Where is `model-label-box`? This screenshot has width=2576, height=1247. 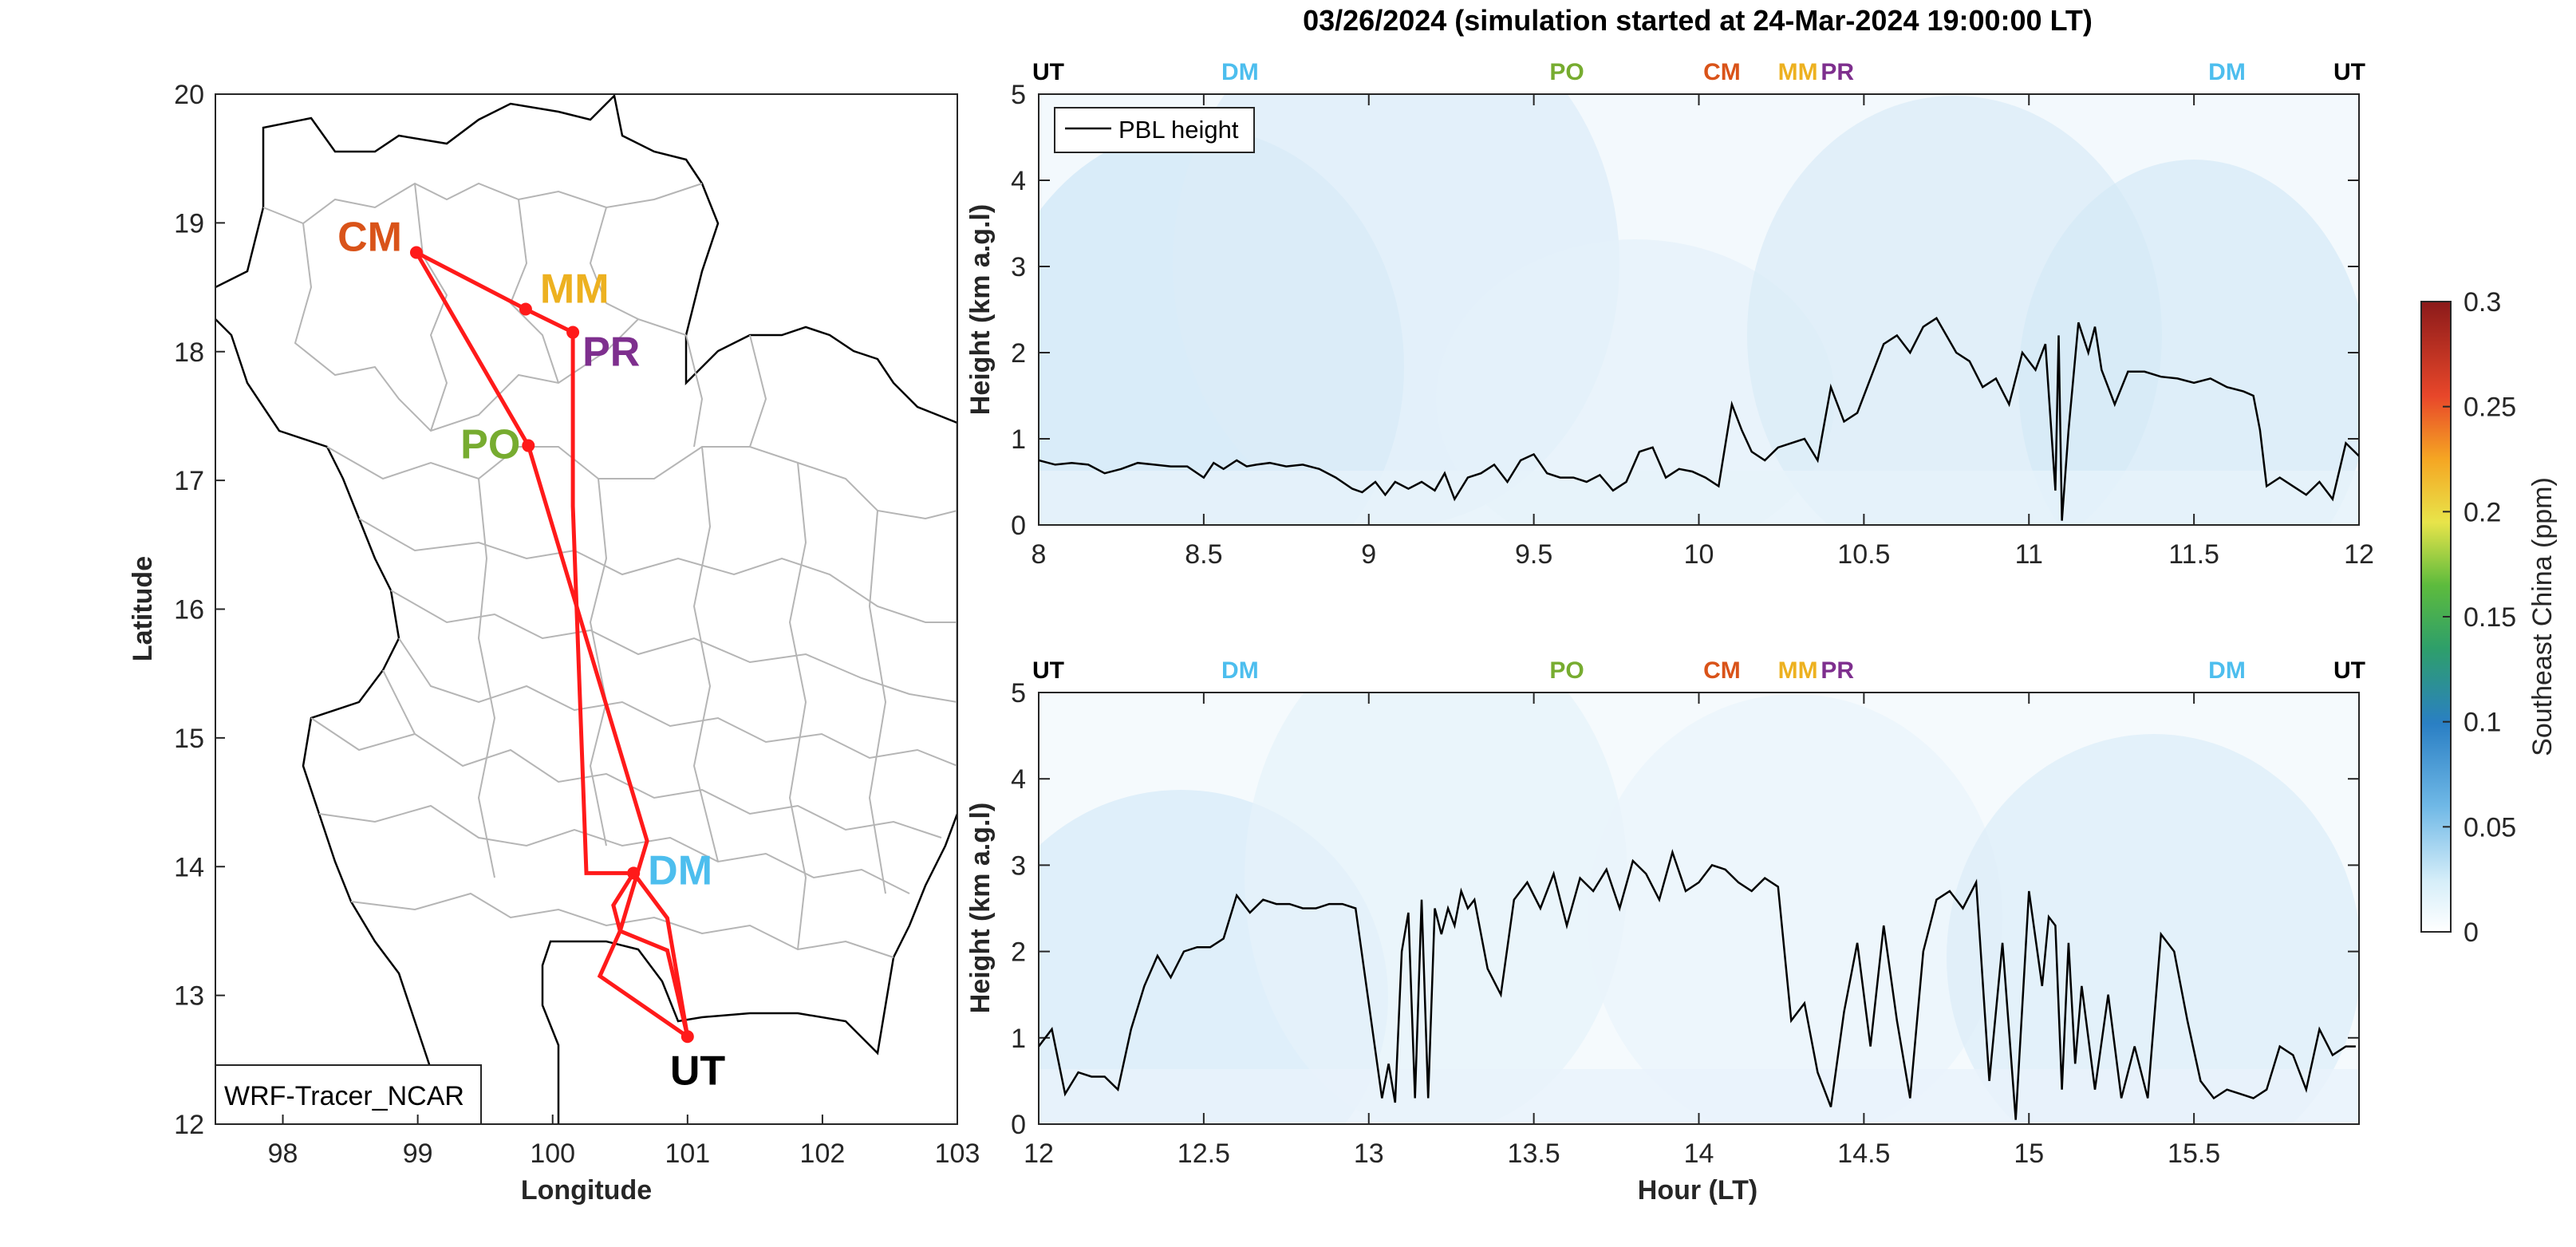
model-label-box is located at coordinates (348, 1095).